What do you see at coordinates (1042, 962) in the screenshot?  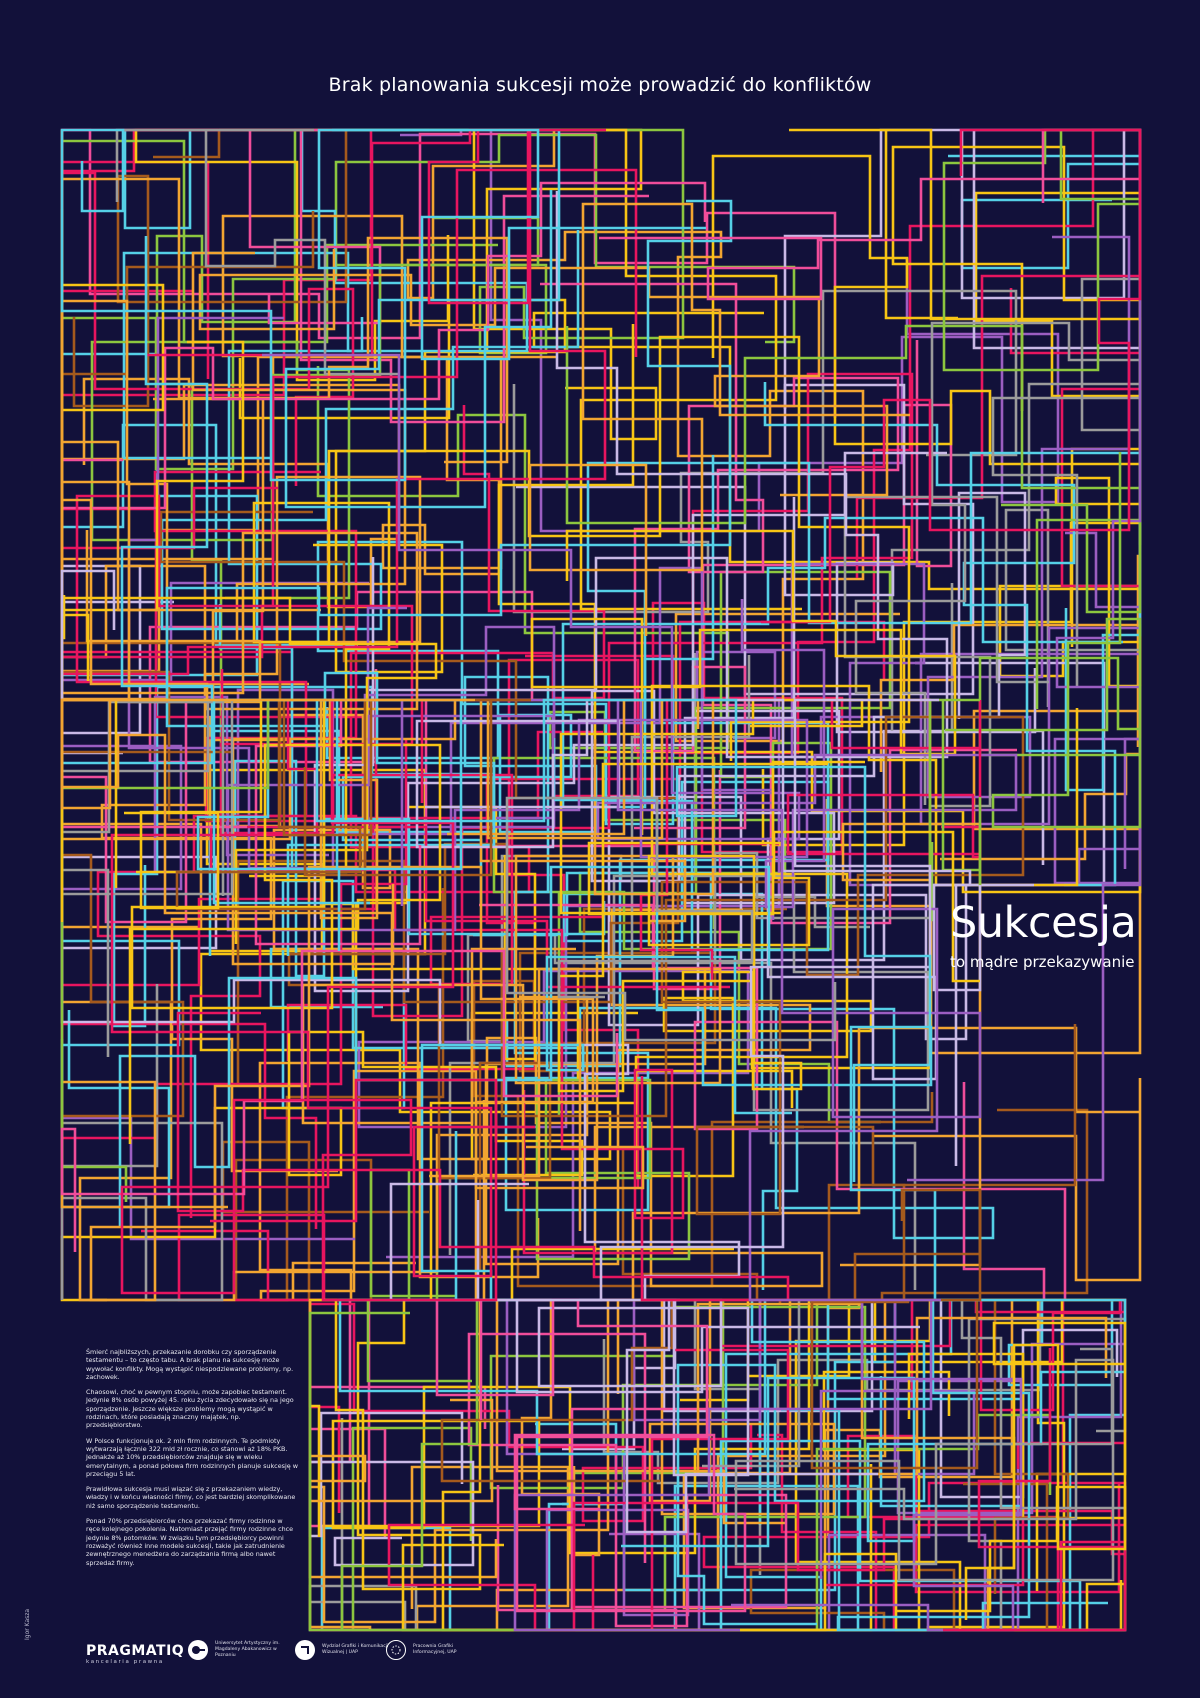 I see `hero-subtitle: to mądre przekazywanie` at bounding box center [1042, 962].